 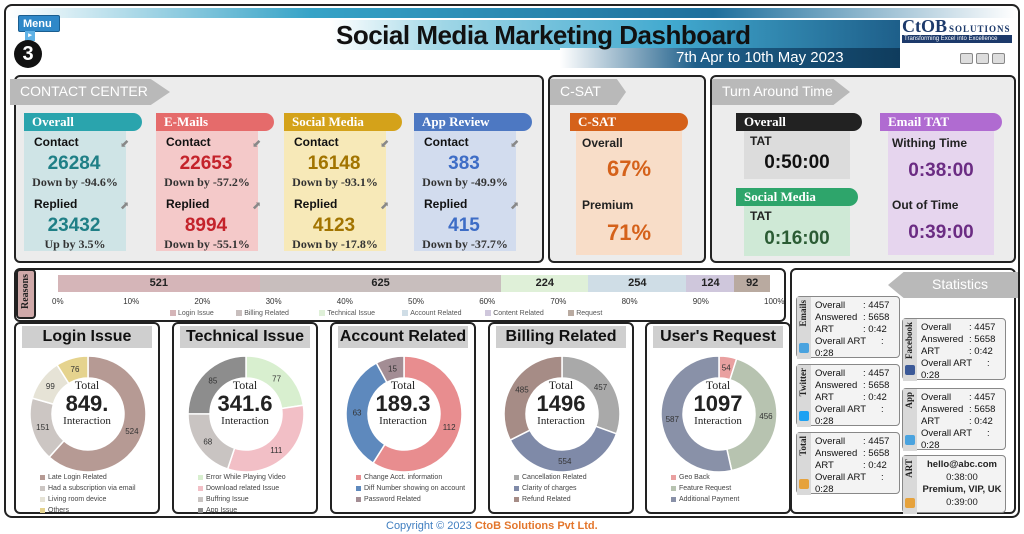 I want to click on tat-overall-title: Overall, so click(x=799, y=122).